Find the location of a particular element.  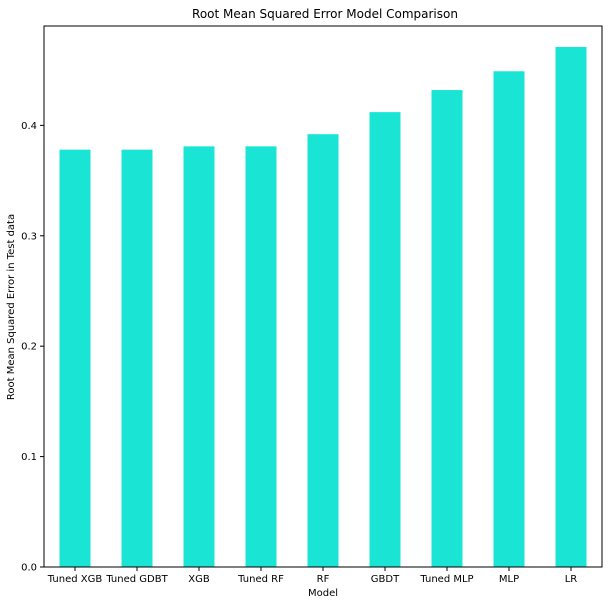

y-axis: 0.0 0.1 0.2 0.3 0.4 is located at coordinates (32, 347).